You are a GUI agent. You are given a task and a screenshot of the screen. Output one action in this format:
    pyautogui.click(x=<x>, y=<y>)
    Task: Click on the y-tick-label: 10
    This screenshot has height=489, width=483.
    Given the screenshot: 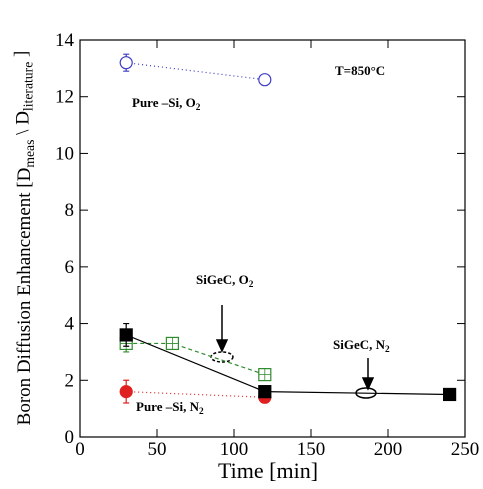 What is the action you would take?
    pyautogui.click(x=64, y=153)
    